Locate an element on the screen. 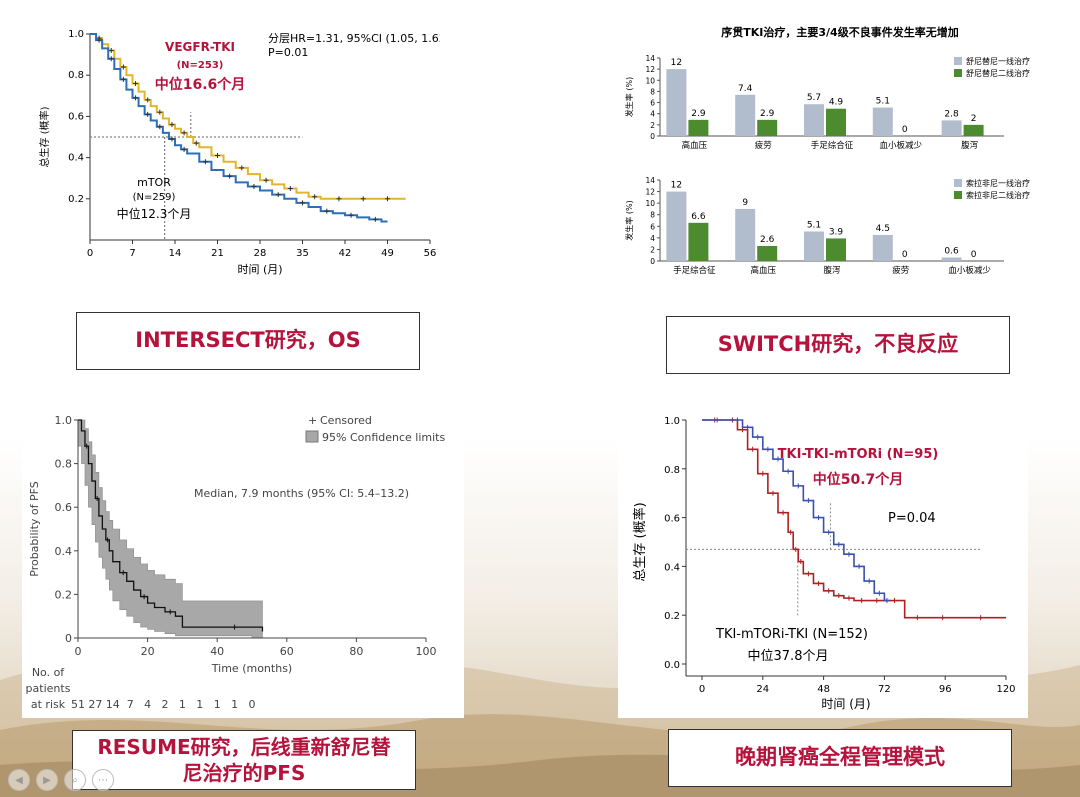  switch-title: 序贯TKI治疗，主要3/4级不良事件发生率无增加 is located at coordinates (839, 32).